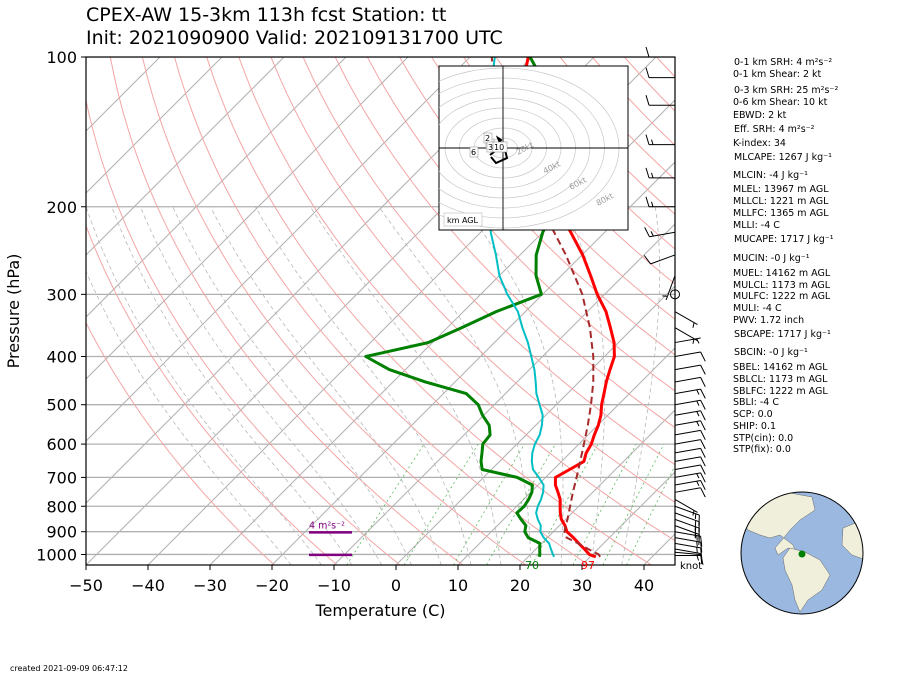 The height and width of the screenshot is (675, 906). I want to click on index-line: SBCAPE: 1717 J kg⁻¹, so click(782, 334).